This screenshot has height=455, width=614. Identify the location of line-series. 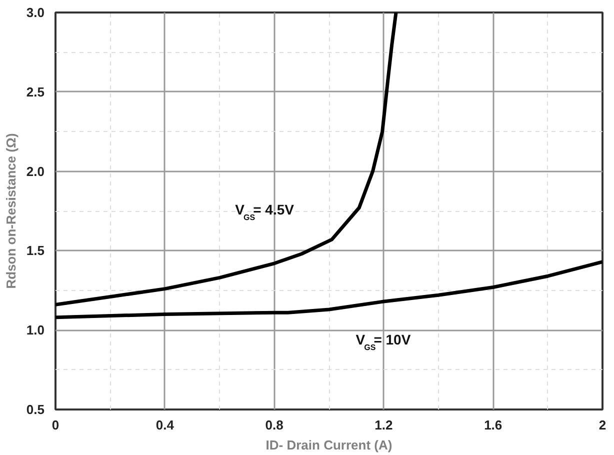
(329, 290).